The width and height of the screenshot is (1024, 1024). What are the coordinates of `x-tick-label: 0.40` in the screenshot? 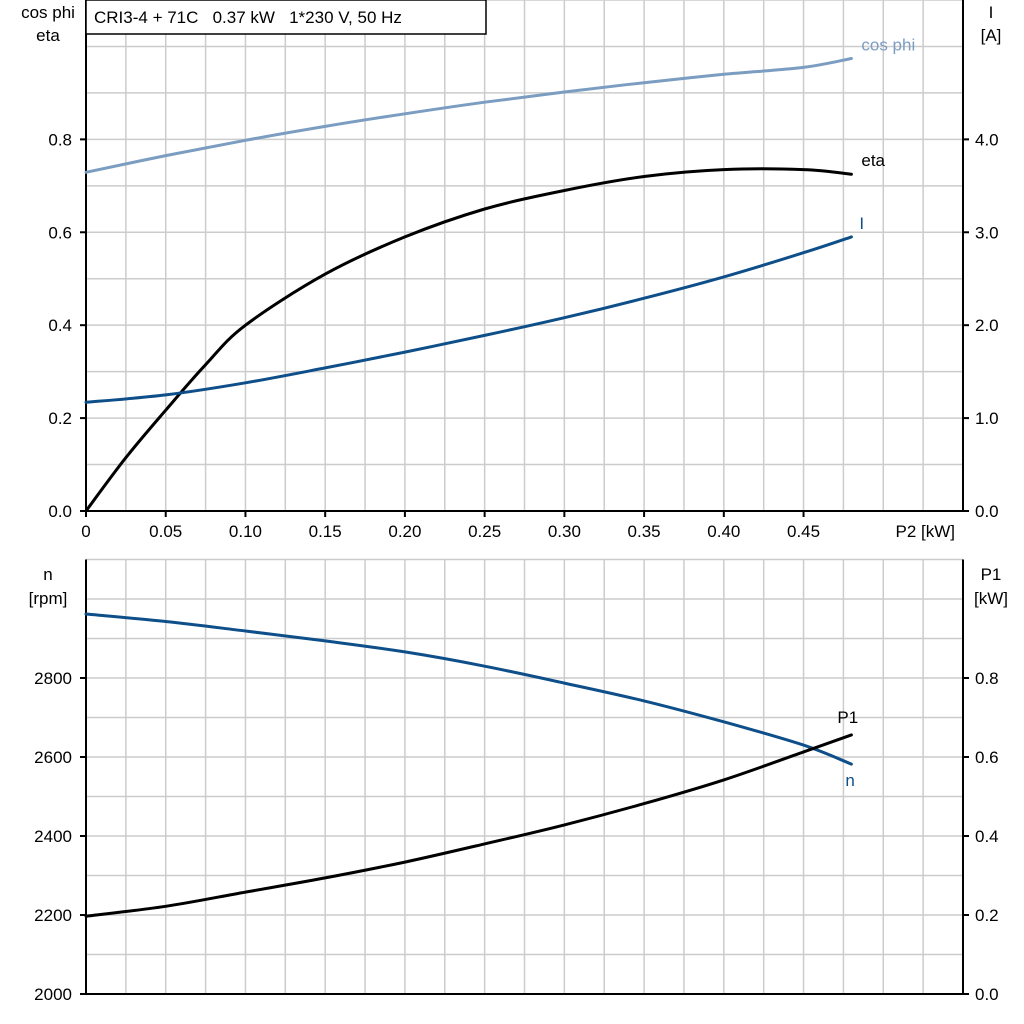 It's located at (723, 531).